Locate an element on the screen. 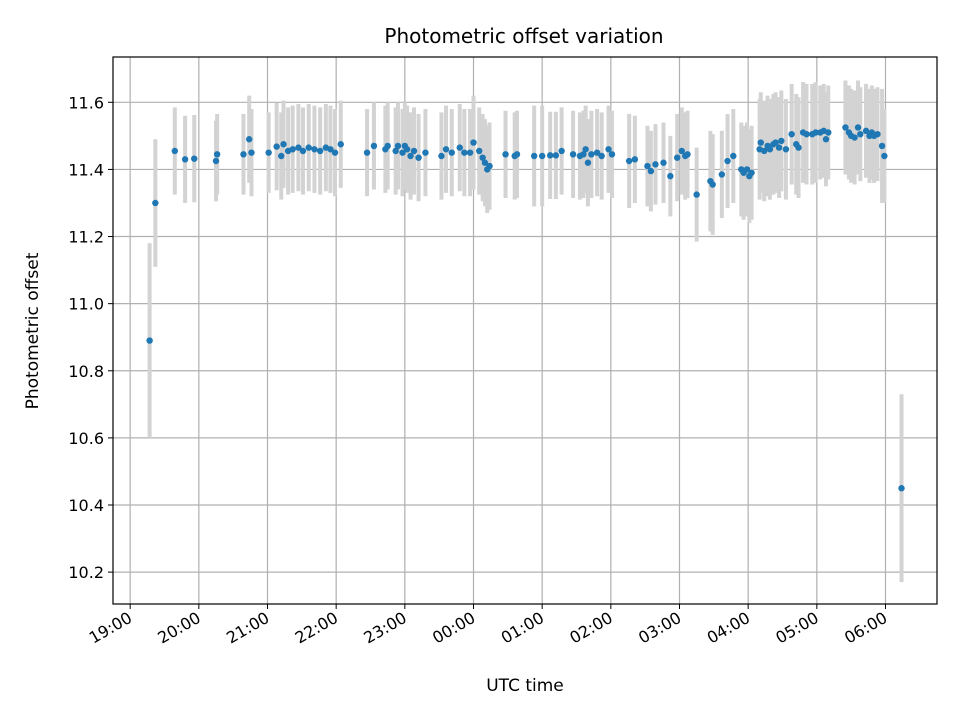 Image resolution: width=960 pixels, height=720 pixels. y-tick-label: 11.0 is located at coordinates (86, 304).